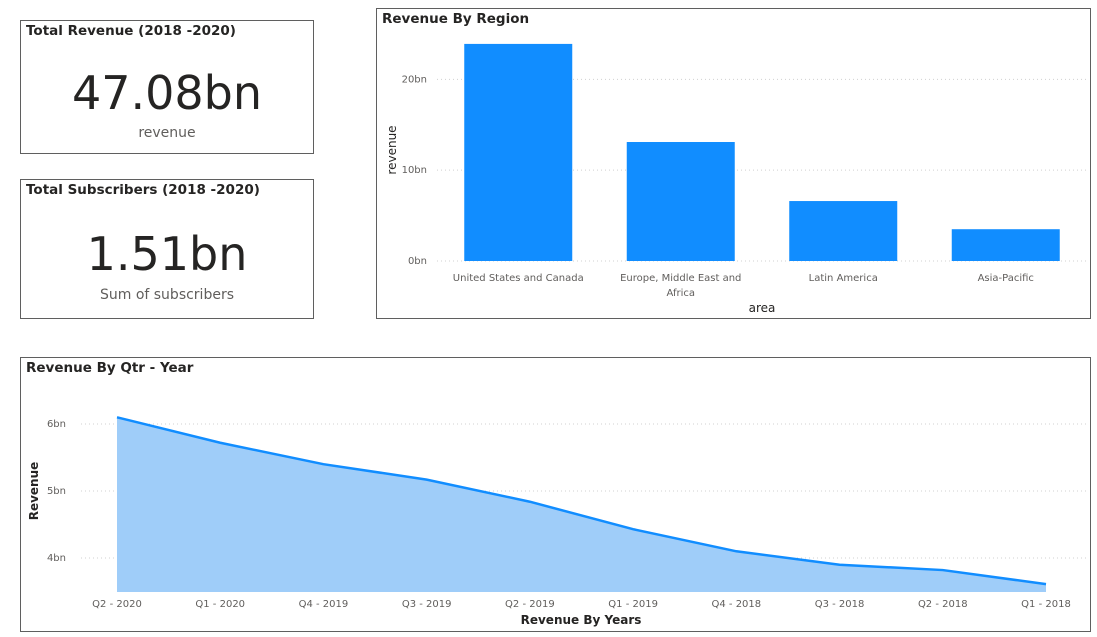 This screenshot has width=1097, height=637. I want to click on area-chart-y-tick-label: 5bn, so click(56, 491).